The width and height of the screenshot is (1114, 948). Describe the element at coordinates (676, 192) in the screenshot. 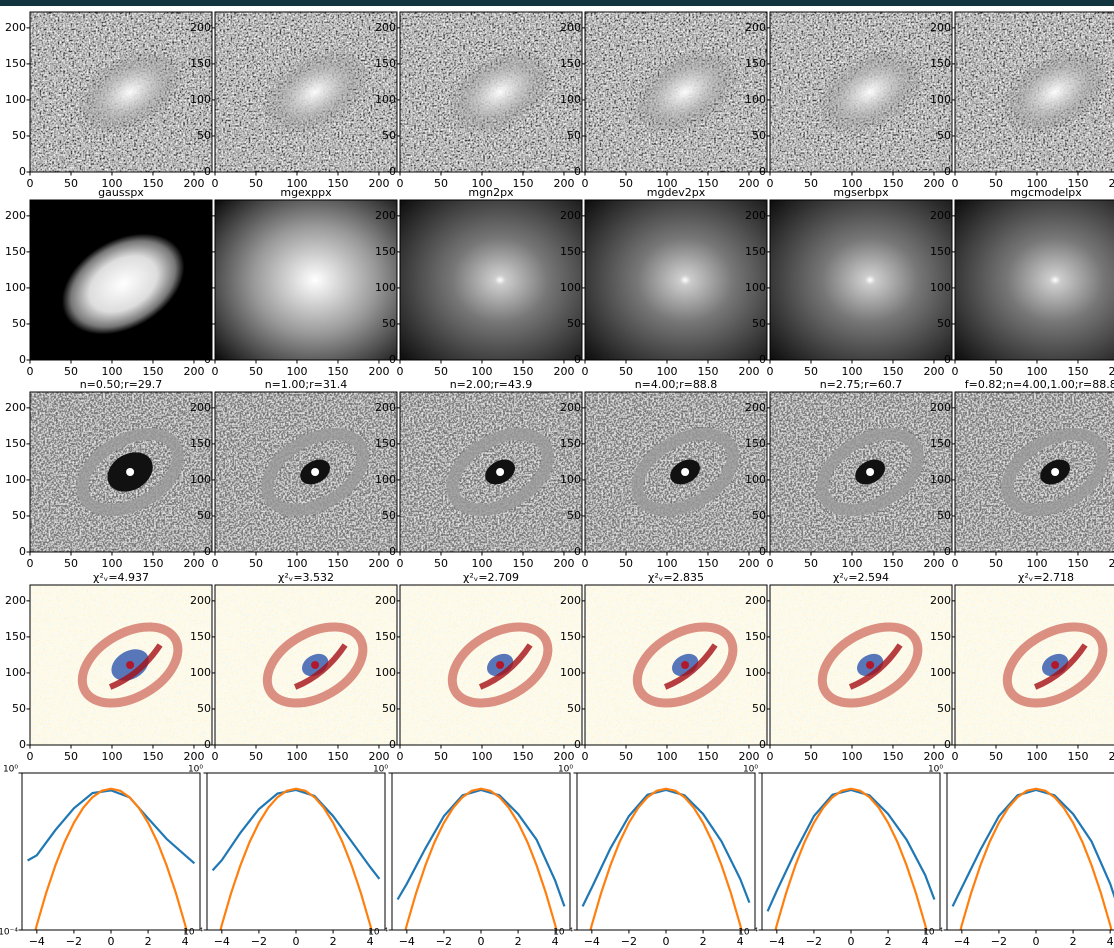

I see `panel-title: mgdev2px` at that location.